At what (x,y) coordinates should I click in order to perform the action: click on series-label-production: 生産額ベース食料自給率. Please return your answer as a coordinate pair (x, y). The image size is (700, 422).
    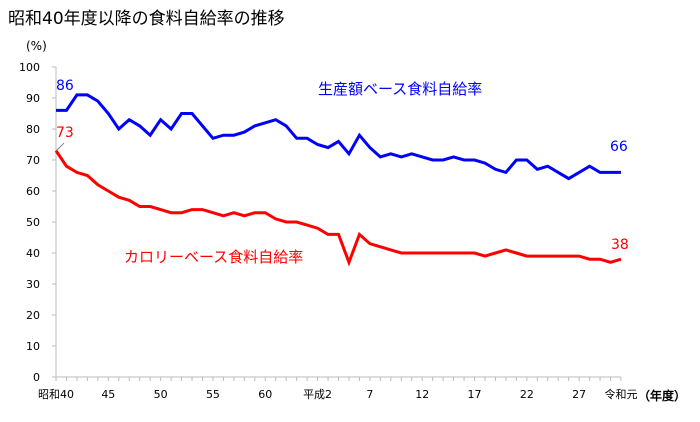
    Looking at the image, I should click on (400, 89).